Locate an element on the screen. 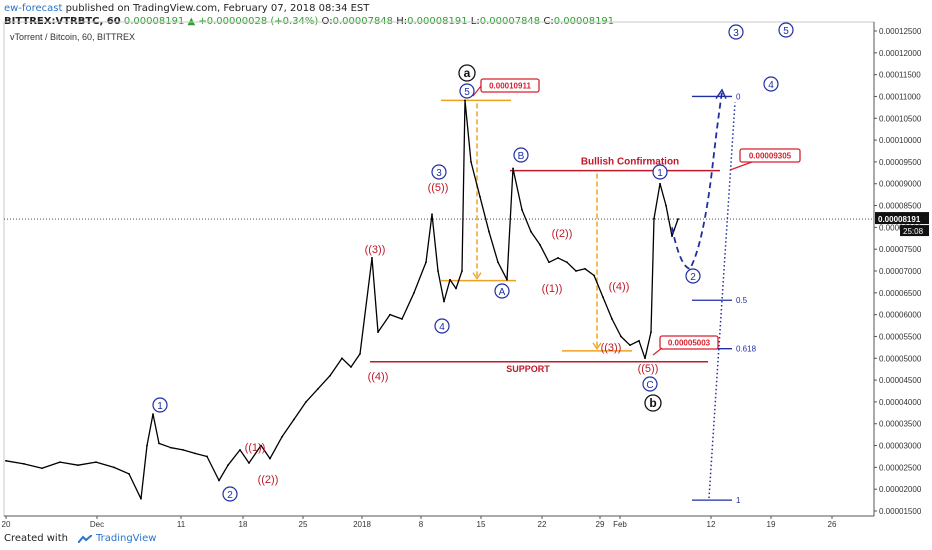 The image size is (932, 550). wave-a-arrow-icon is located at coordinates (477, 276).